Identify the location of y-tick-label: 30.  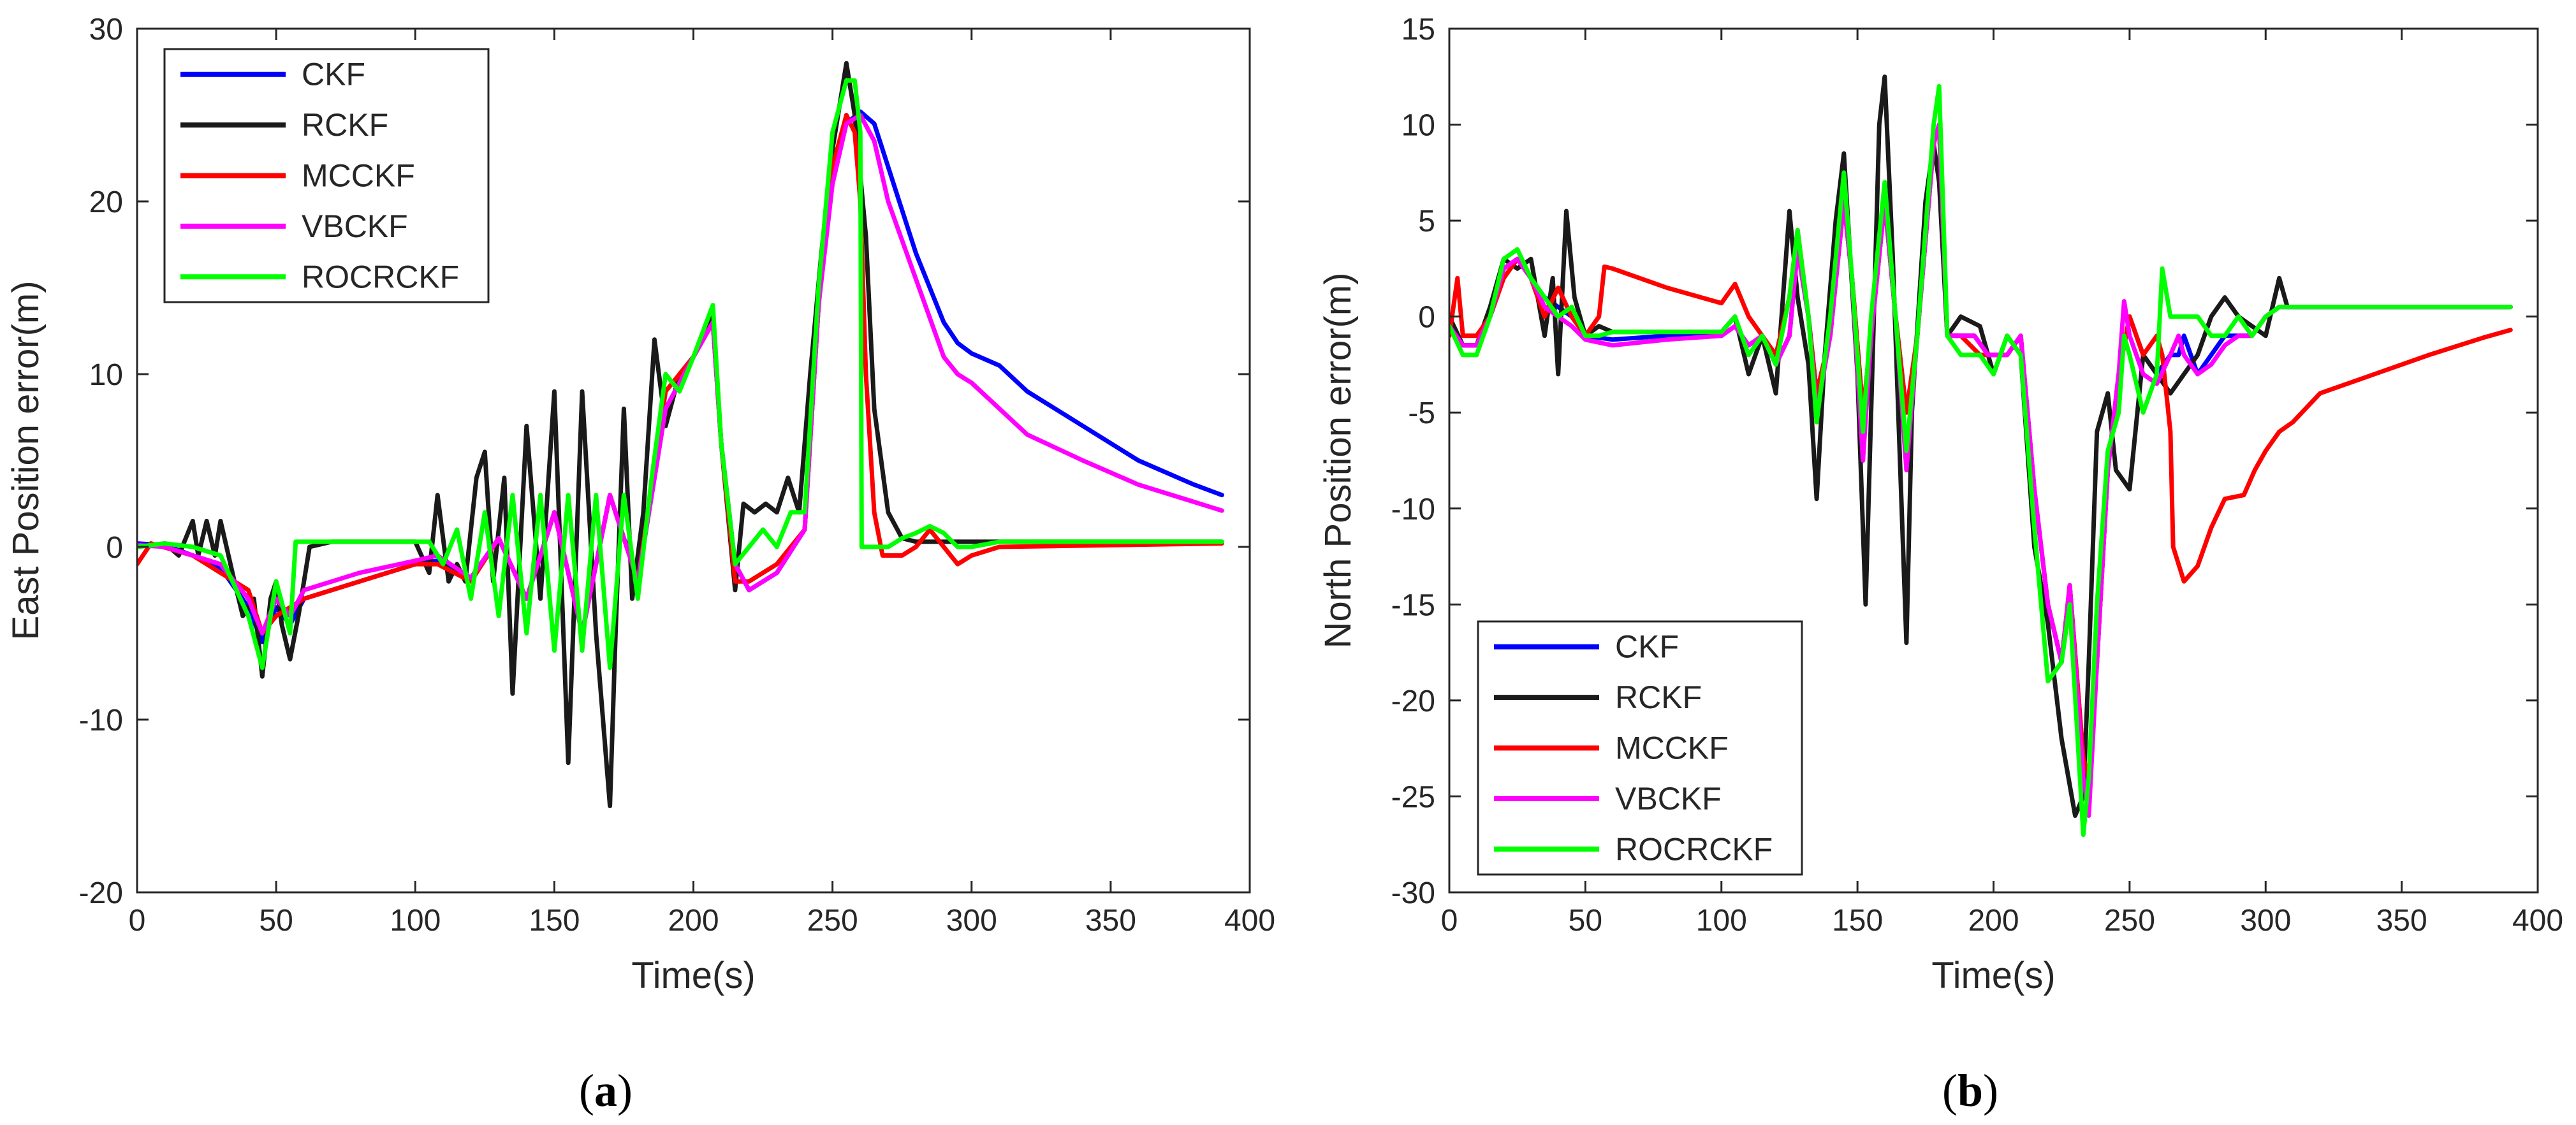
(106, 30).